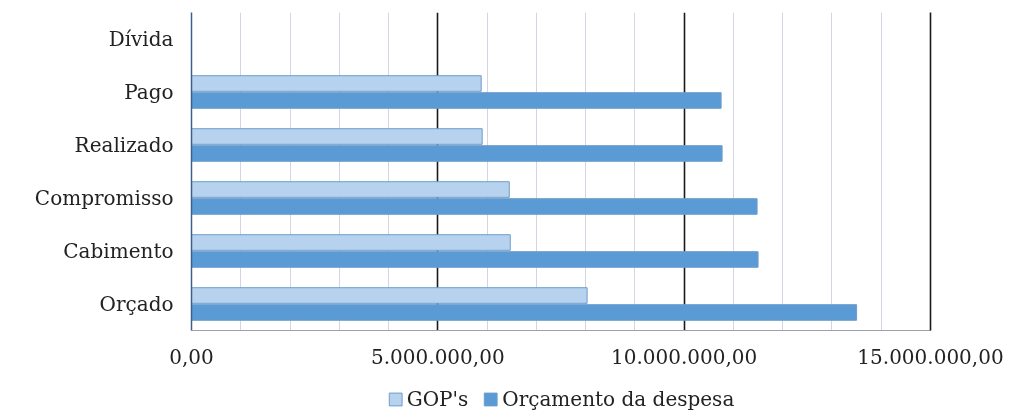  Describe the element at coordinates (437, 399) in the screenshot. I see `legend-label: GOP's` at that location.